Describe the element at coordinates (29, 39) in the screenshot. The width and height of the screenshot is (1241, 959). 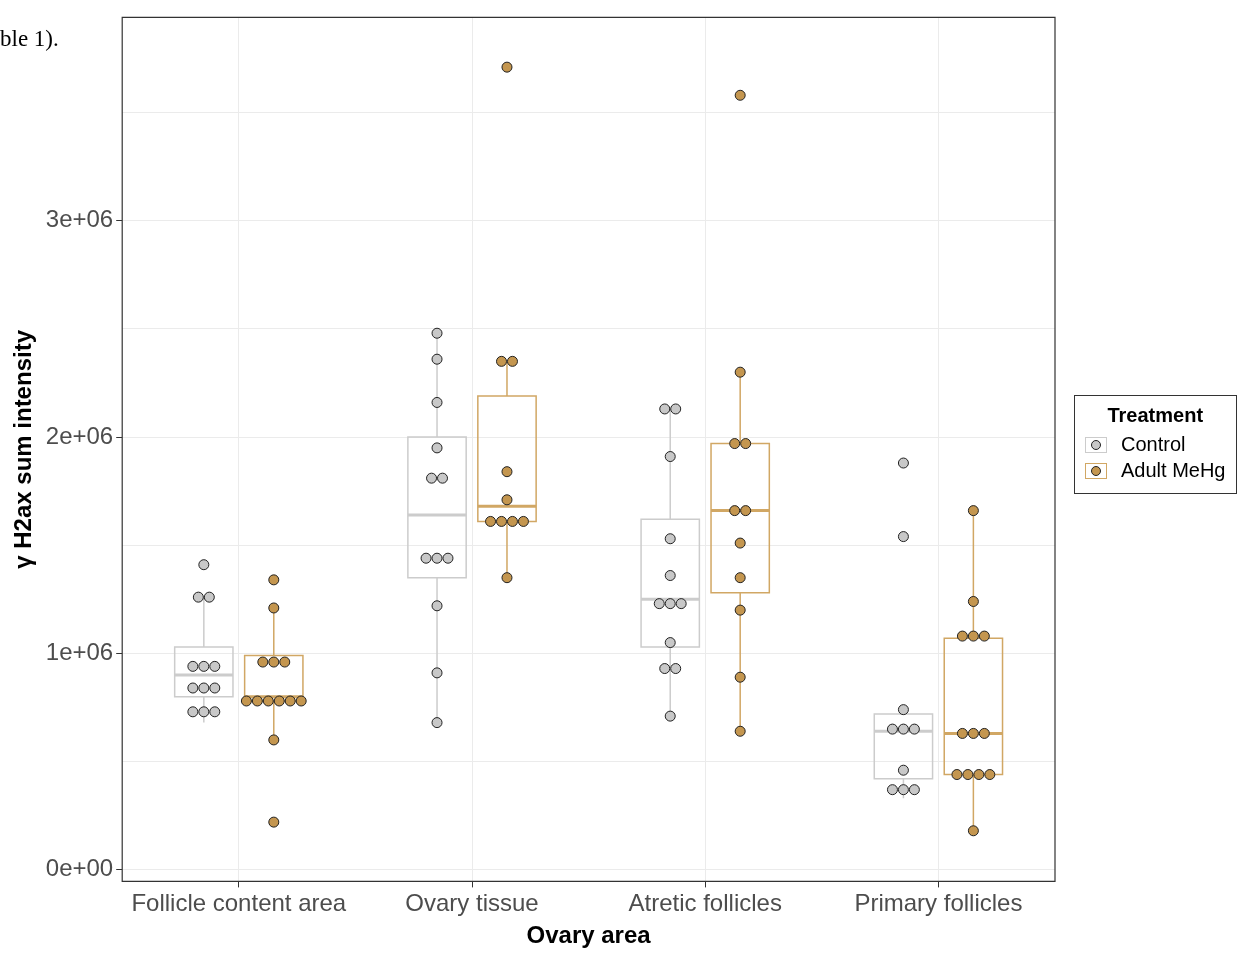
I see `text: ble 1).` at that location.